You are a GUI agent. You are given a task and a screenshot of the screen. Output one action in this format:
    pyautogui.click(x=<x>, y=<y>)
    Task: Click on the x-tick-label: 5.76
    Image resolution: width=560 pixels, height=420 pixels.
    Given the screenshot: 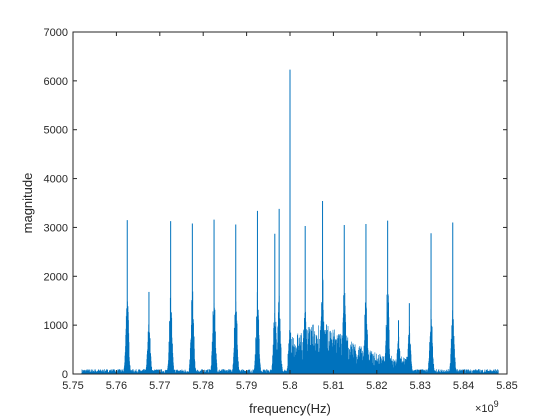 What is the action you would take?
    pyautogui.click(x=116, y=386)
    